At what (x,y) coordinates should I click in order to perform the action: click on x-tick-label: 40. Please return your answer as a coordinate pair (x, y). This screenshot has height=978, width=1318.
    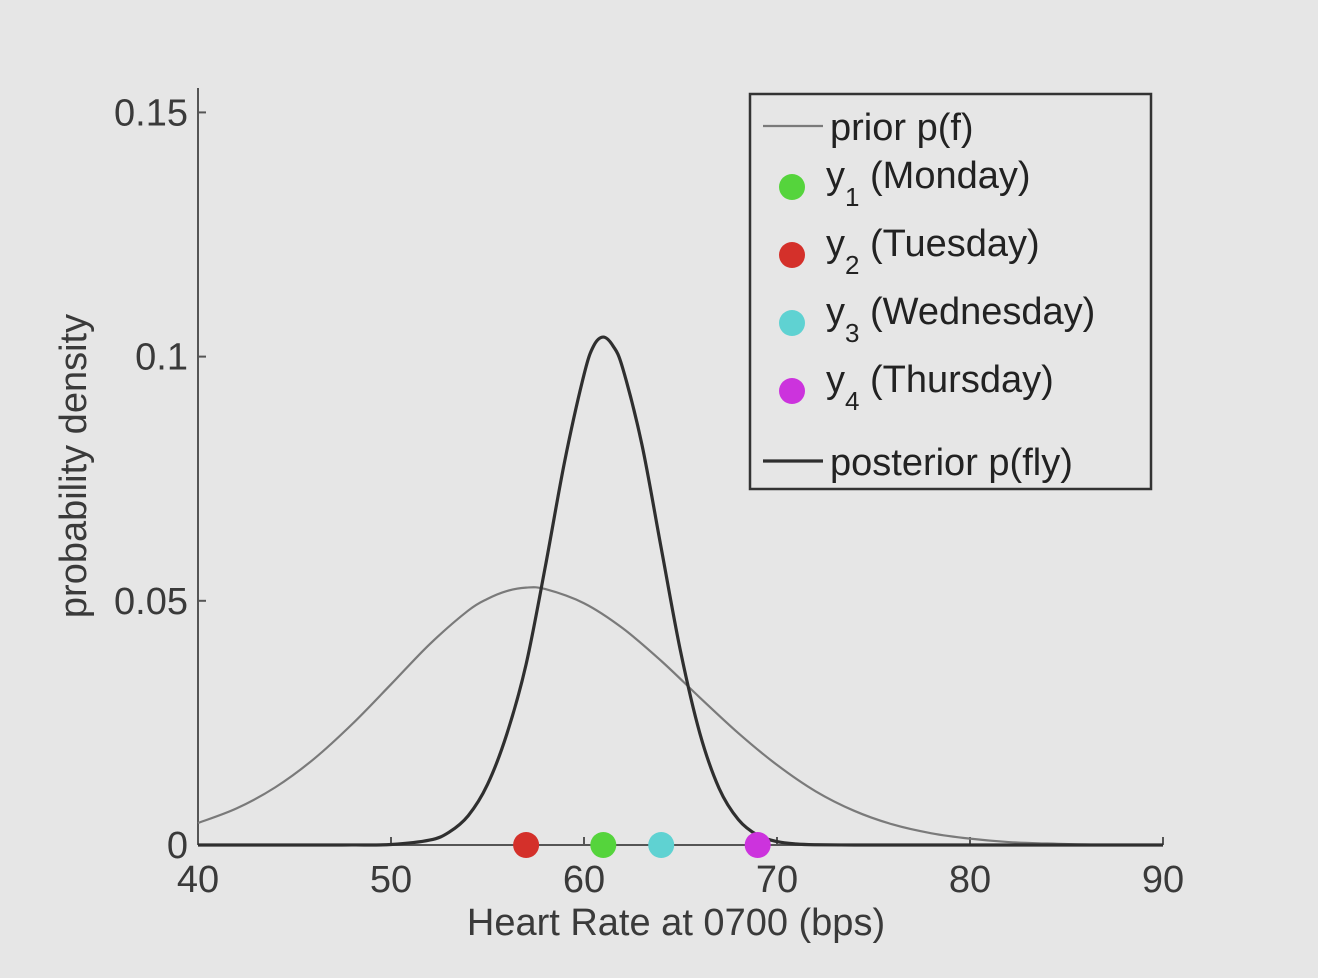
    Looking at the image, I should click on (198, 880).